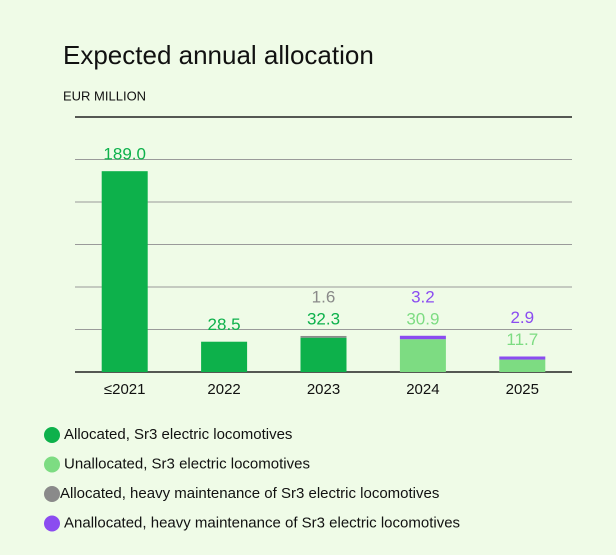 The height and width of the screenshot is (555, 616). Describe the element at coordinates (422, 318) in the screenshot. I see `data-label: 30.9` at that location.